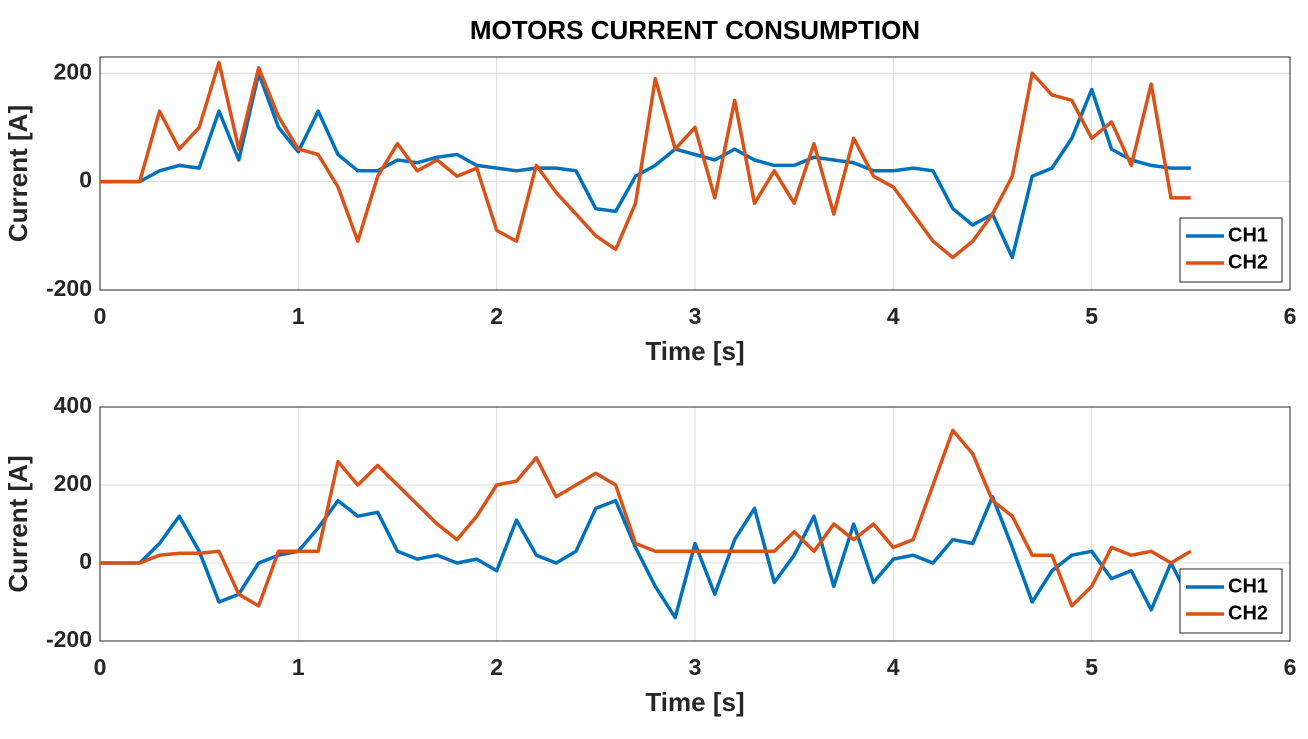 The height and width of the screenshot is (739, 1308). Describe the element at coordinates (73, 405) in the screenshot. I see `y-tick-label: 400` at that location.